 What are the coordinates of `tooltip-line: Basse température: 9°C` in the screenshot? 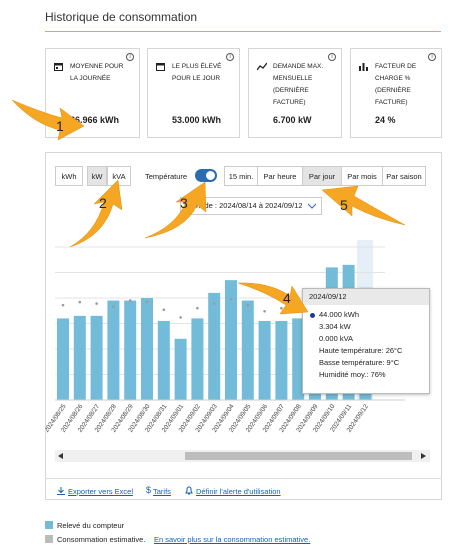 It's located at (359, 362).